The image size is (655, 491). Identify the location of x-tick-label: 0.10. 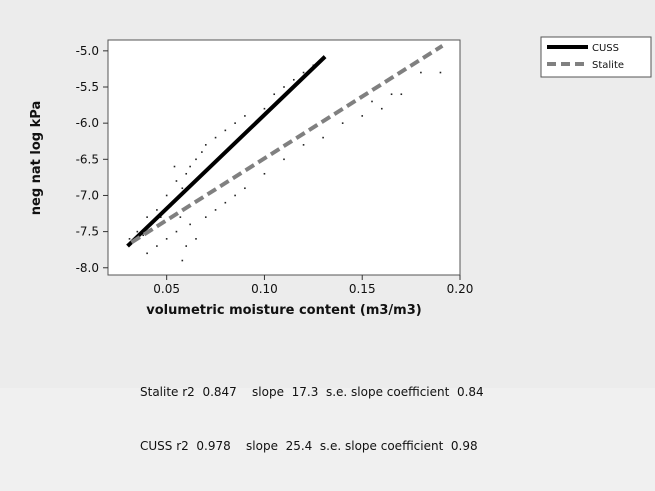
(264, 289).